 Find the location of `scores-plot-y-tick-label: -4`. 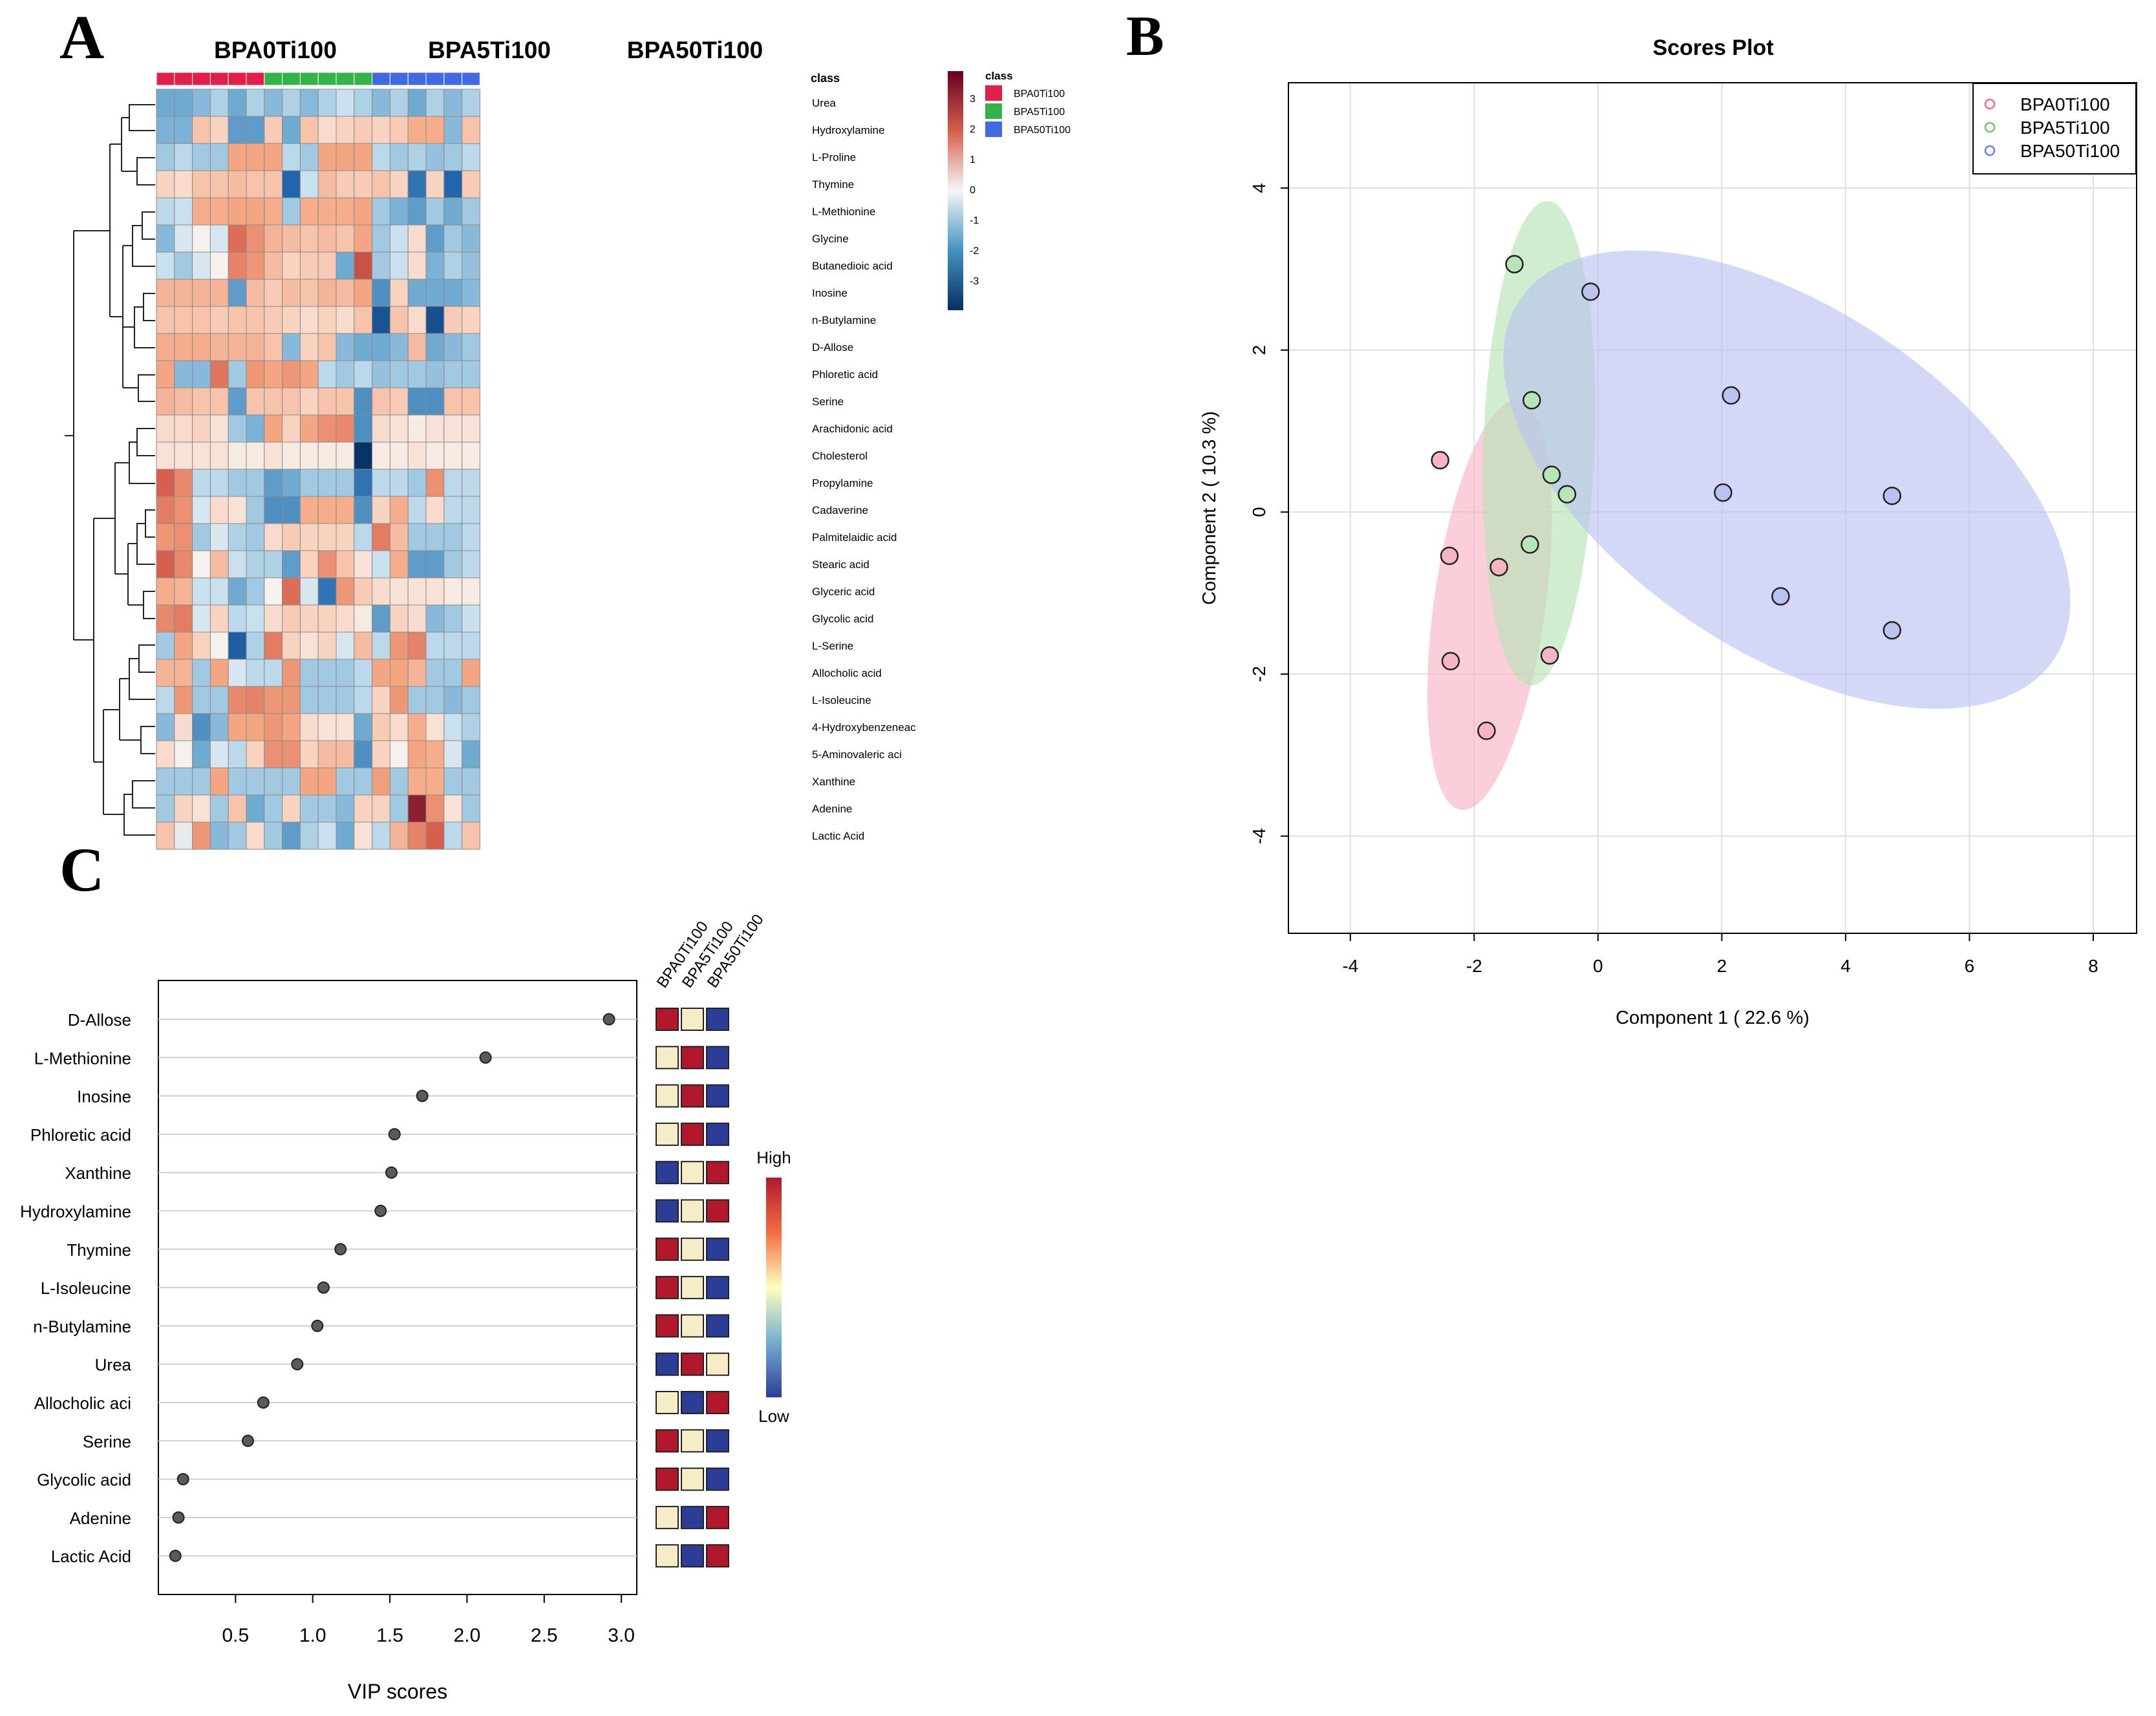

scores-plot-y-tick-label: -4 is located at coordinates (1259, 836).